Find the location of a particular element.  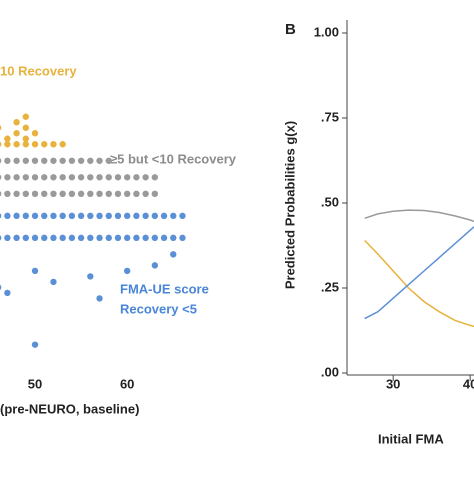

y-tick-label: .25 is located at coordinates (330, 286).